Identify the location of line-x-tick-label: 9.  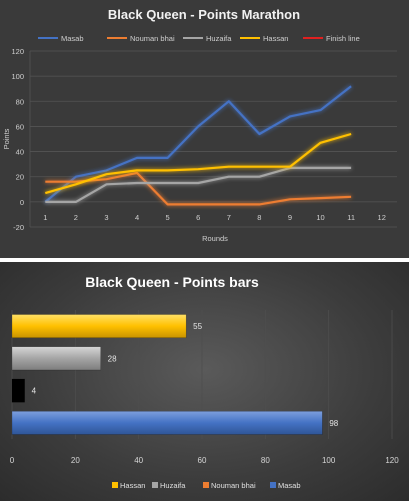
(290, 217).